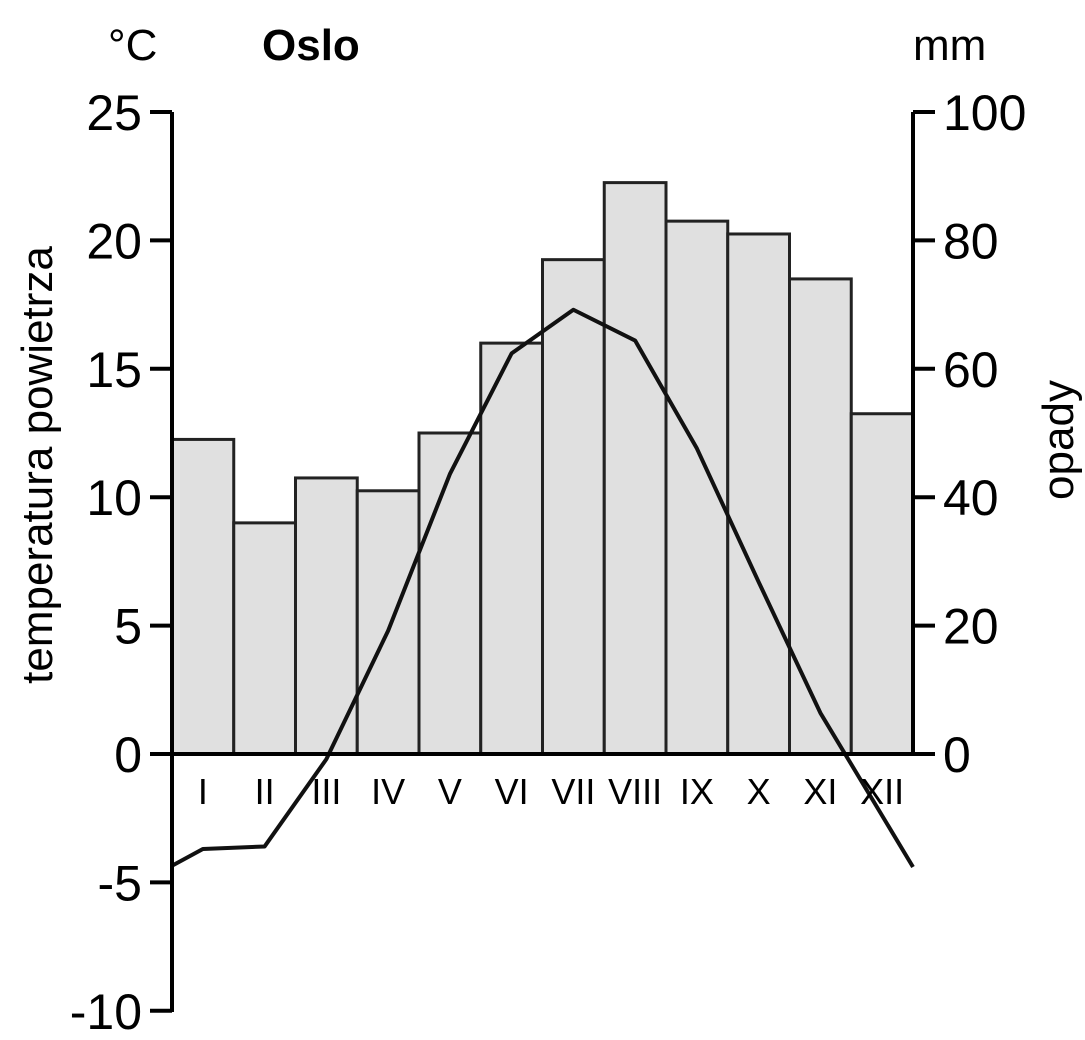  What do you see at coordinates (326, 616) in the screenshot?
I see `precip-bar-III` at bounding box center [326, 616].